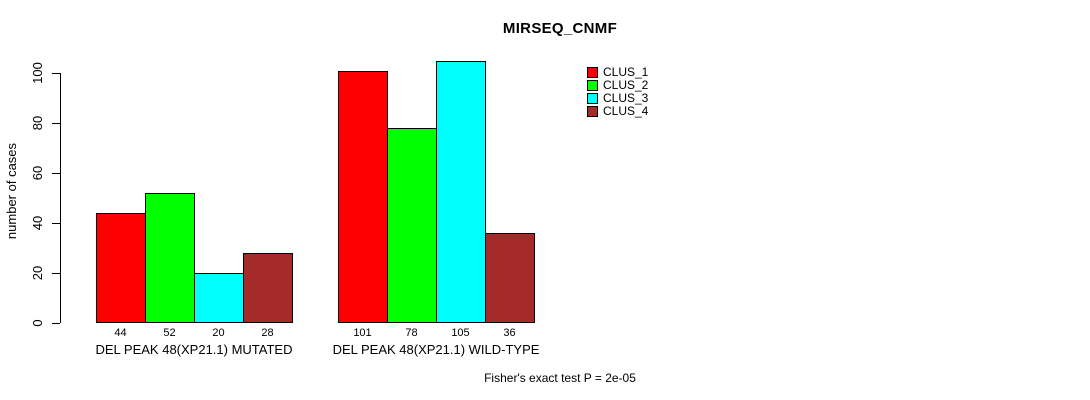 This screenshot has height=400, width=1090. I want to click on legend: CLUS_1 CLUS_2 CLUS_3 CLUS_4, so click(617, 92).